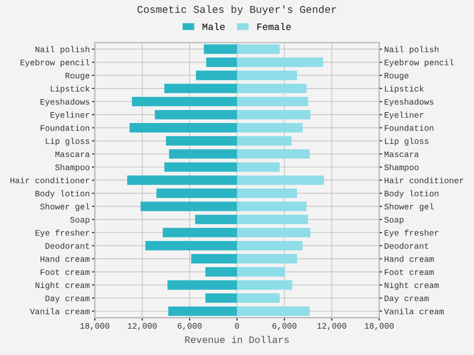  I want to click on y-tick-label: Eyeshadows, so click(409, 102).